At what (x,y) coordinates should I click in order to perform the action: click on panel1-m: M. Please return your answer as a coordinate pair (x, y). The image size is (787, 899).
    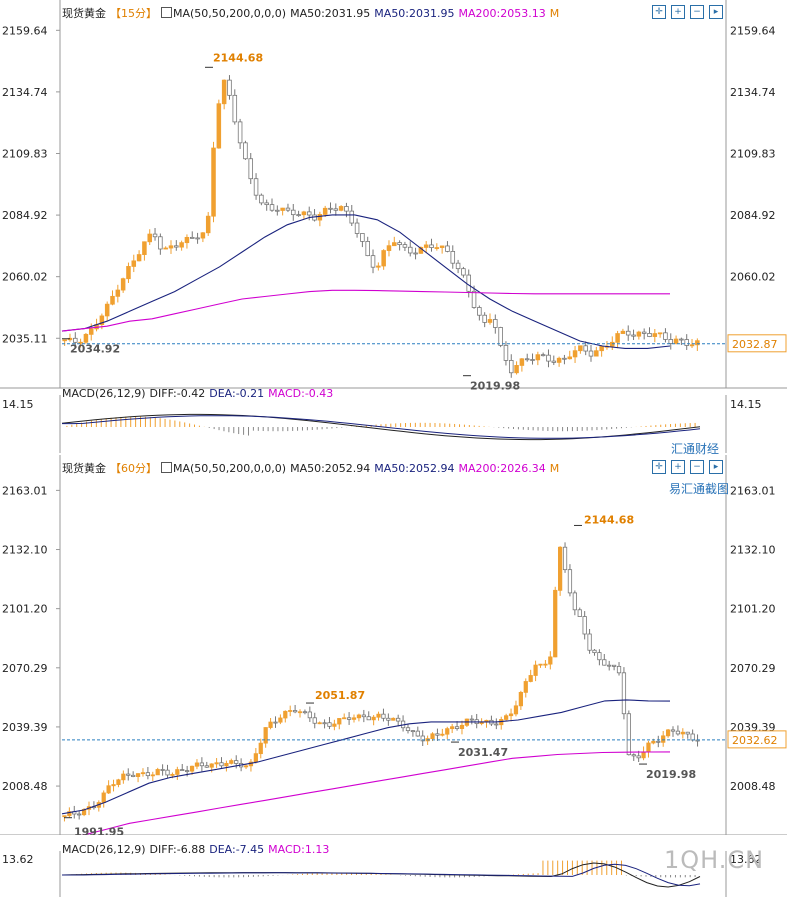
    Looking at the image, I should click on (554, 13).